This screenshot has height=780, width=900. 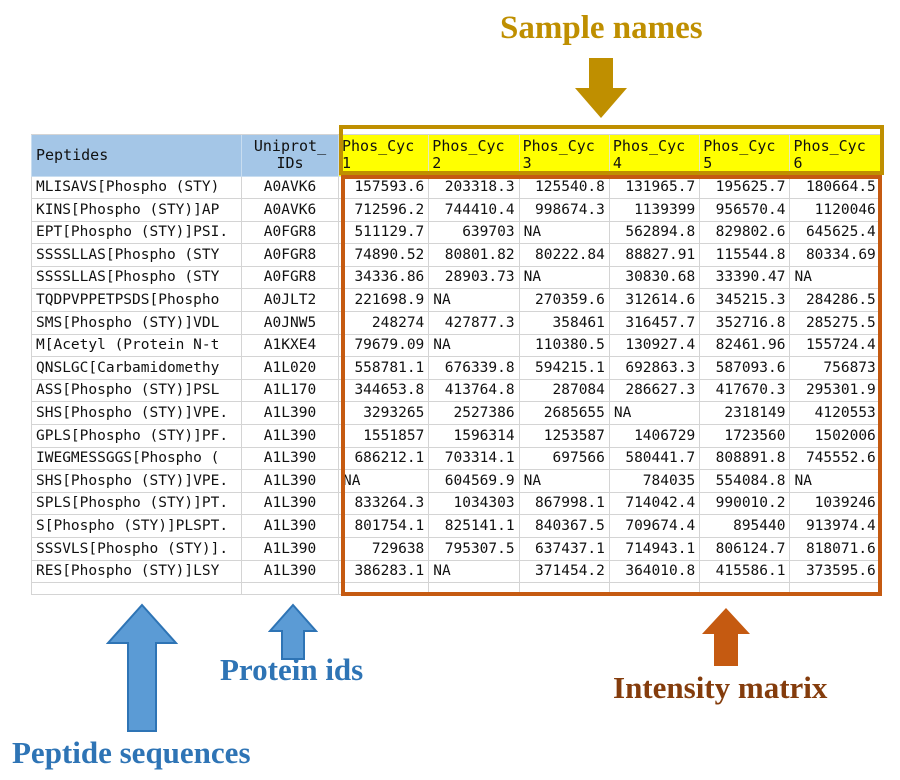 What do you see at coordinates (835, 436) in the screenshot?
I see `cell-intensity: 1502006` at bounding box center [835, 436].